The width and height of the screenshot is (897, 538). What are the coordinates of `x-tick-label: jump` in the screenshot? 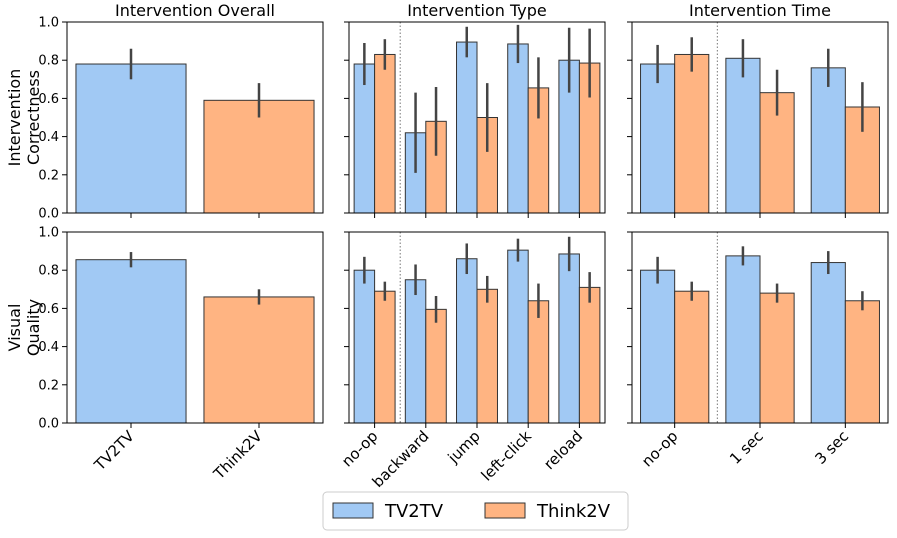 It's located at (464, 447).